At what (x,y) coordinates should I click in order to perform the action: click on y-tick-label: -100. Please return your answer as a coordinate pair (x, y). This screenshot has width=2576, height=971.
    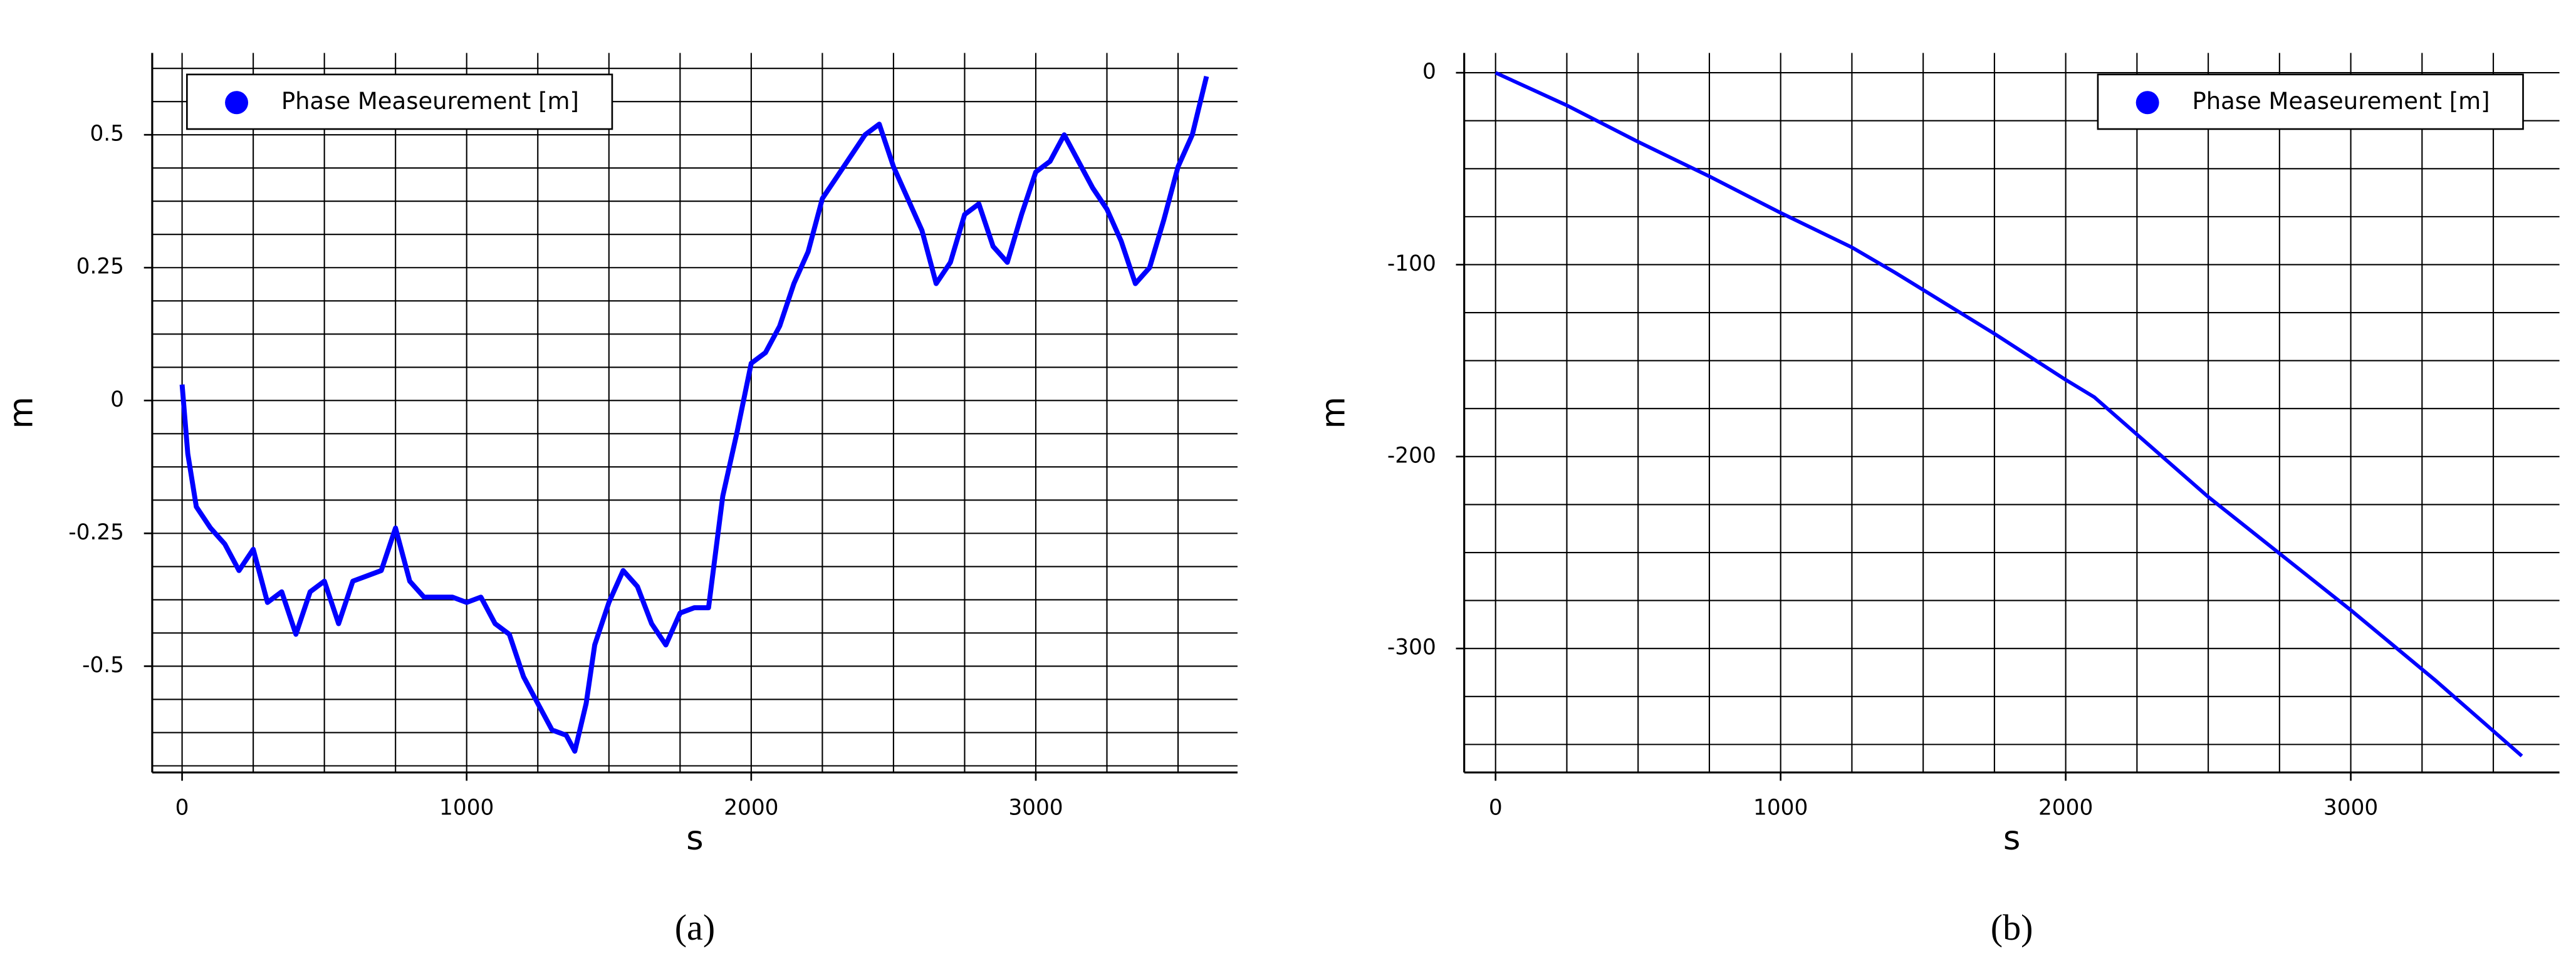
    Looking at the image, I should click on (1411, 263).